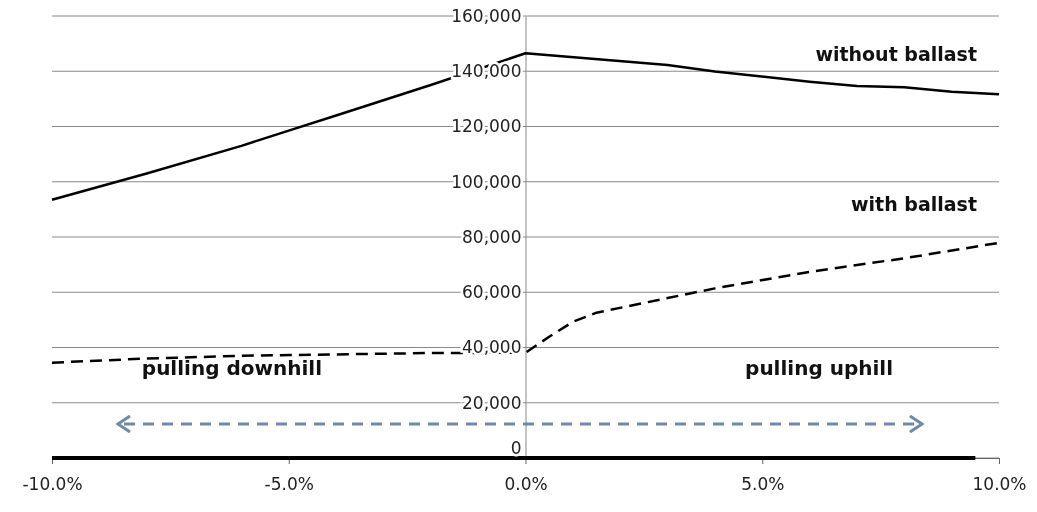  Describe the element at coordinates (492, 292) in the screenshot. I see `y-tick-label: 60,000` at that location.